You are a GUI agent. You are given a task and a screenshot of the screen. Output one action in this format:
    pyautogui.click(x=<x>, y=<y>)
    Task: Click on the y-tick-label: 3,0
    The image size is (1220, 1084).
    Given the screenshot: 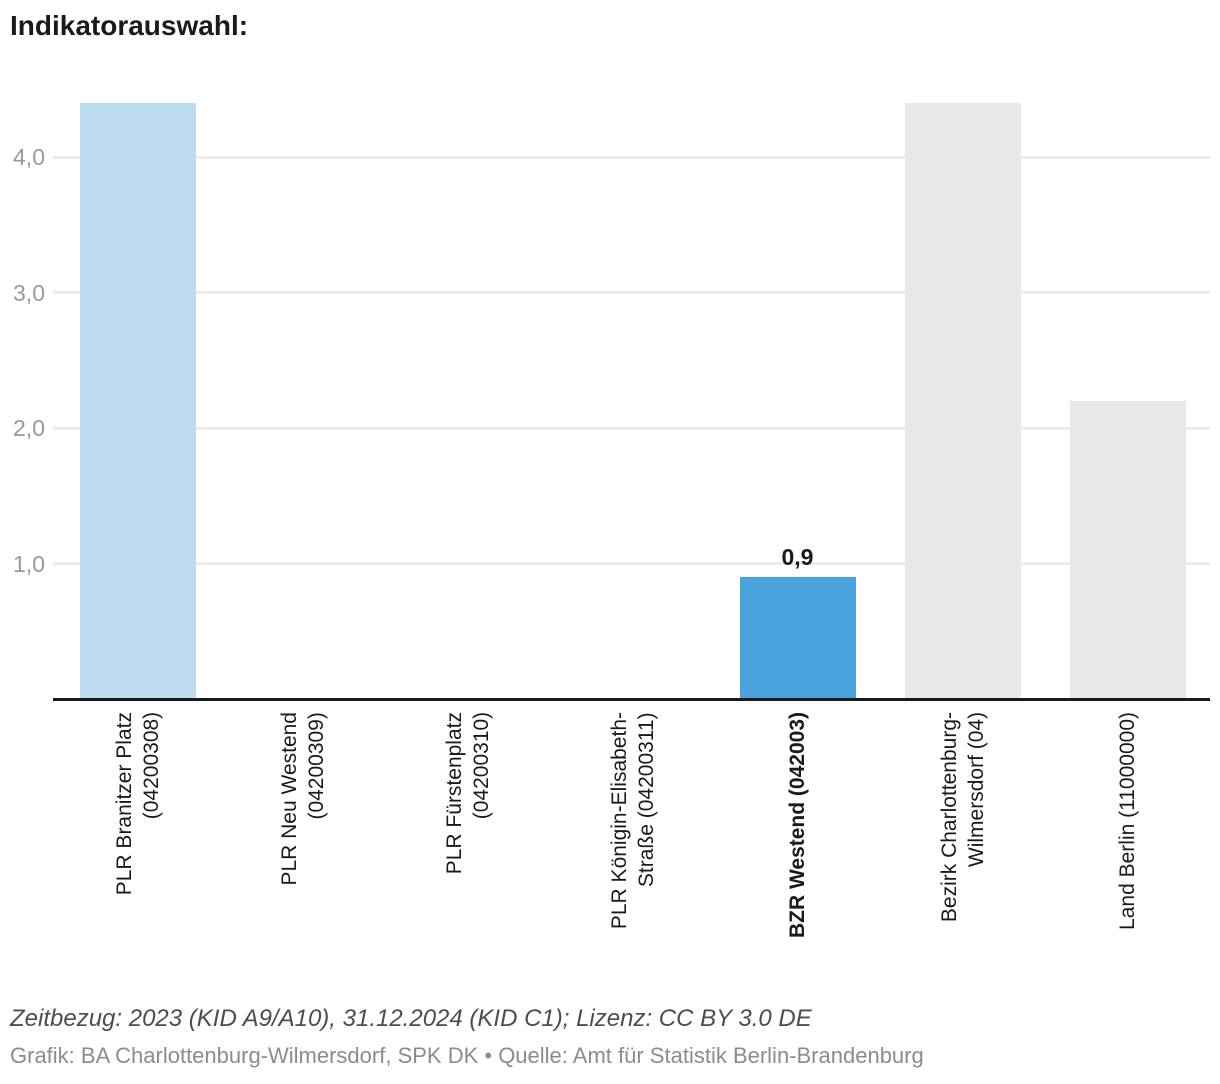 What is the action you would take?
    pyautogui.click(x=29, y=292)
    